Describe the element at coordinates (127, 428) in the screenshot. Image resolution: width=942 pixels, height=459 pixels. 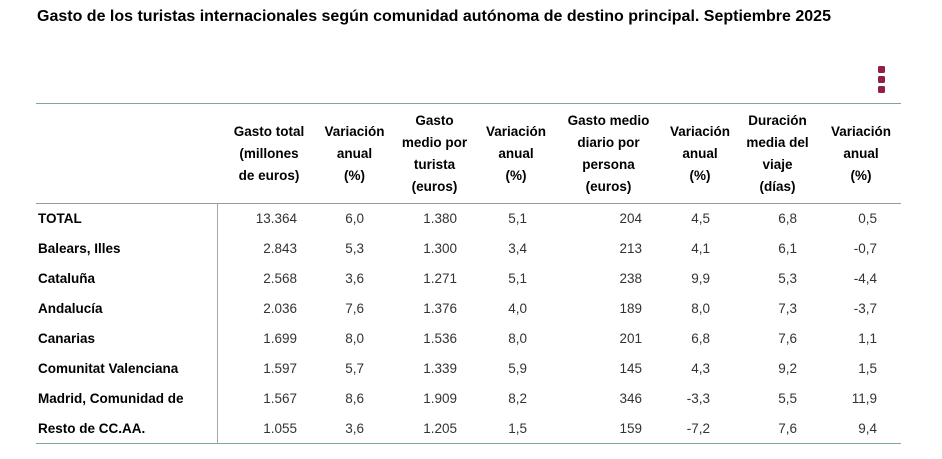
I see `row-label: Resto de CC.AA.` at that location.